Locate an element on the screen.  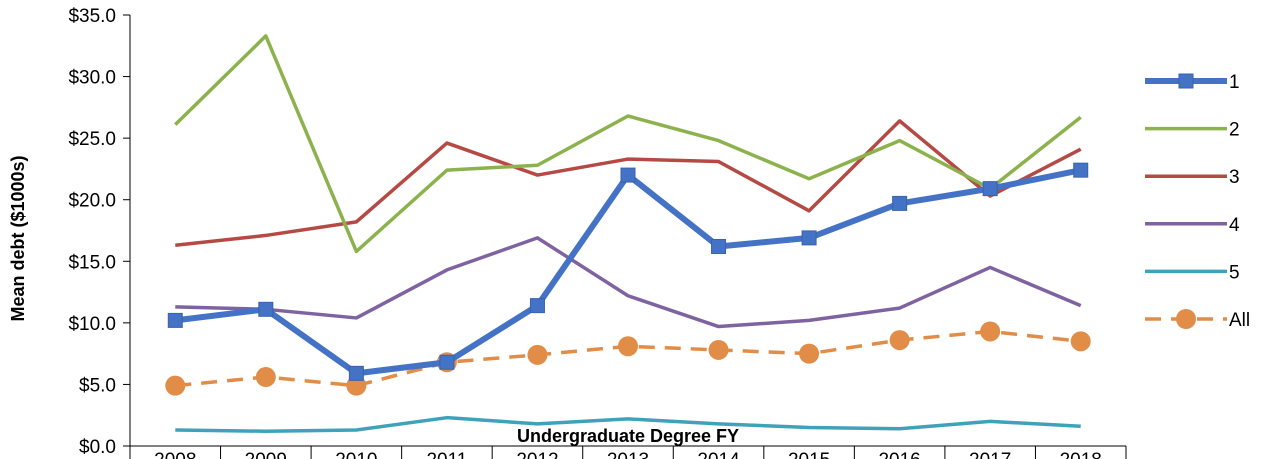
legend-label: 1 is located at coordinates (1234, 82).